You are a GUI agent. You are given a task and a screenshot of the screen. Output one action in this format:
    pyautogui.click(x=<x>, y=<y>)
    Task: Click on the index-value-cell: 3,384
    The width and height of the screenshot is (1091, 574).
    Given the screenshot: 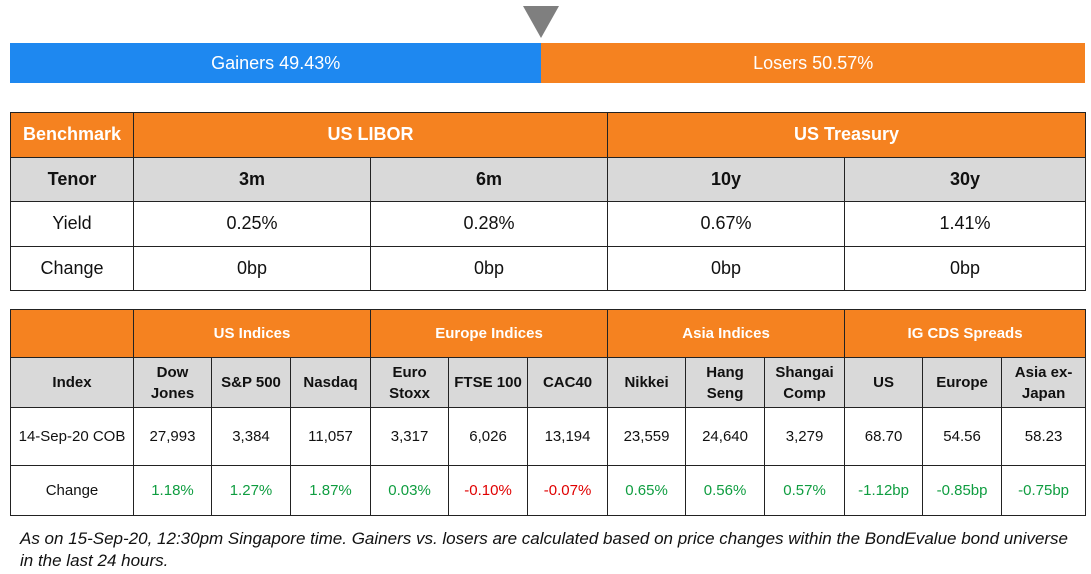 What is the action you would take?
    pyautogui.click(x=251, y=436)
    